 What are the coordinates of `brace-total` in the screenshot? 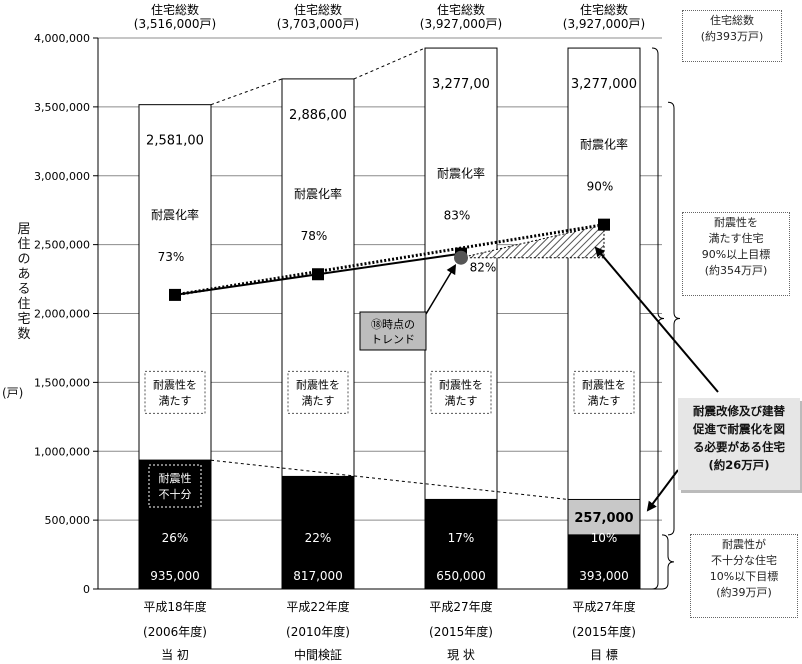 It's located at (658, 318).